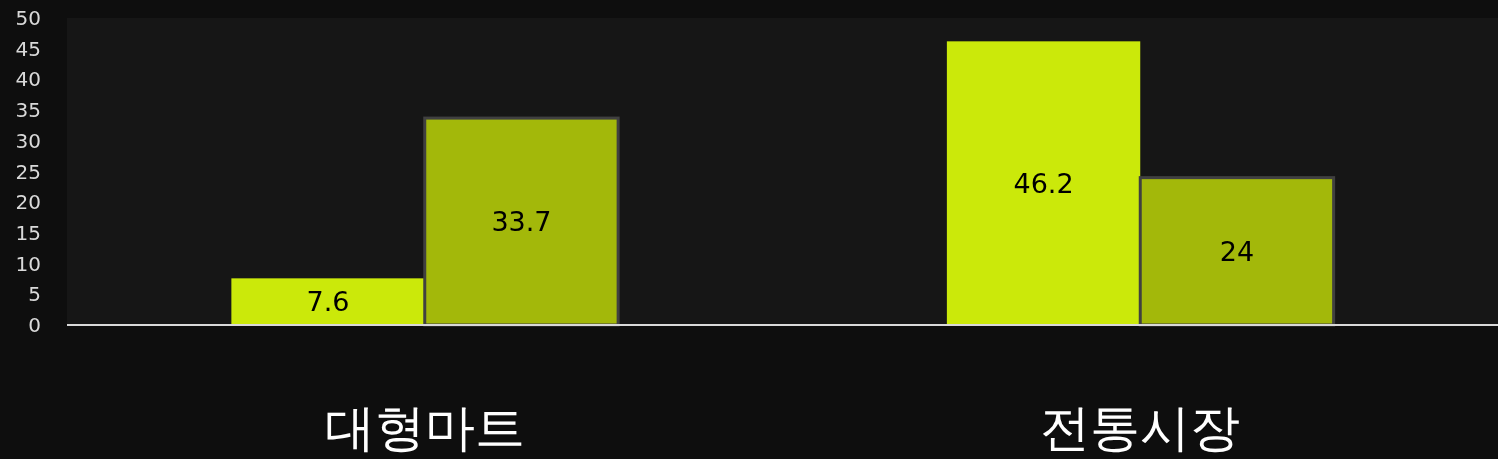 This screenshot has width=1498, height=459. What do you see at coordinates (424, 428) in the screenshot?
I see `x-tick-label: 대형마트` at bounding box center [424, 428].